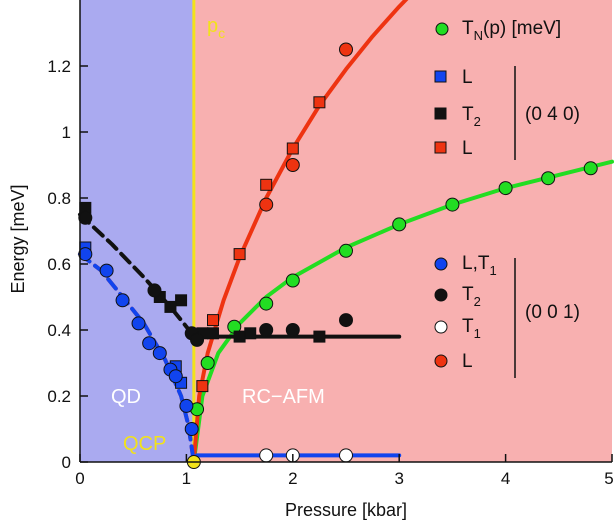  I want to click on legend-040-group-label: (0 4 0), so click(552, 114).